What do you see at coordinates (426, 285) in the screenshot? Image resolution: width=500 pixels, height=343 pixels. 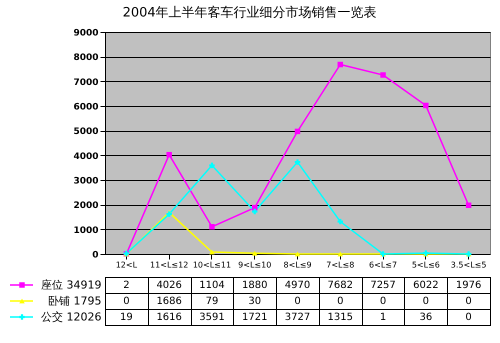 I see `data-label: 6022` at bounding box center [426, 285].